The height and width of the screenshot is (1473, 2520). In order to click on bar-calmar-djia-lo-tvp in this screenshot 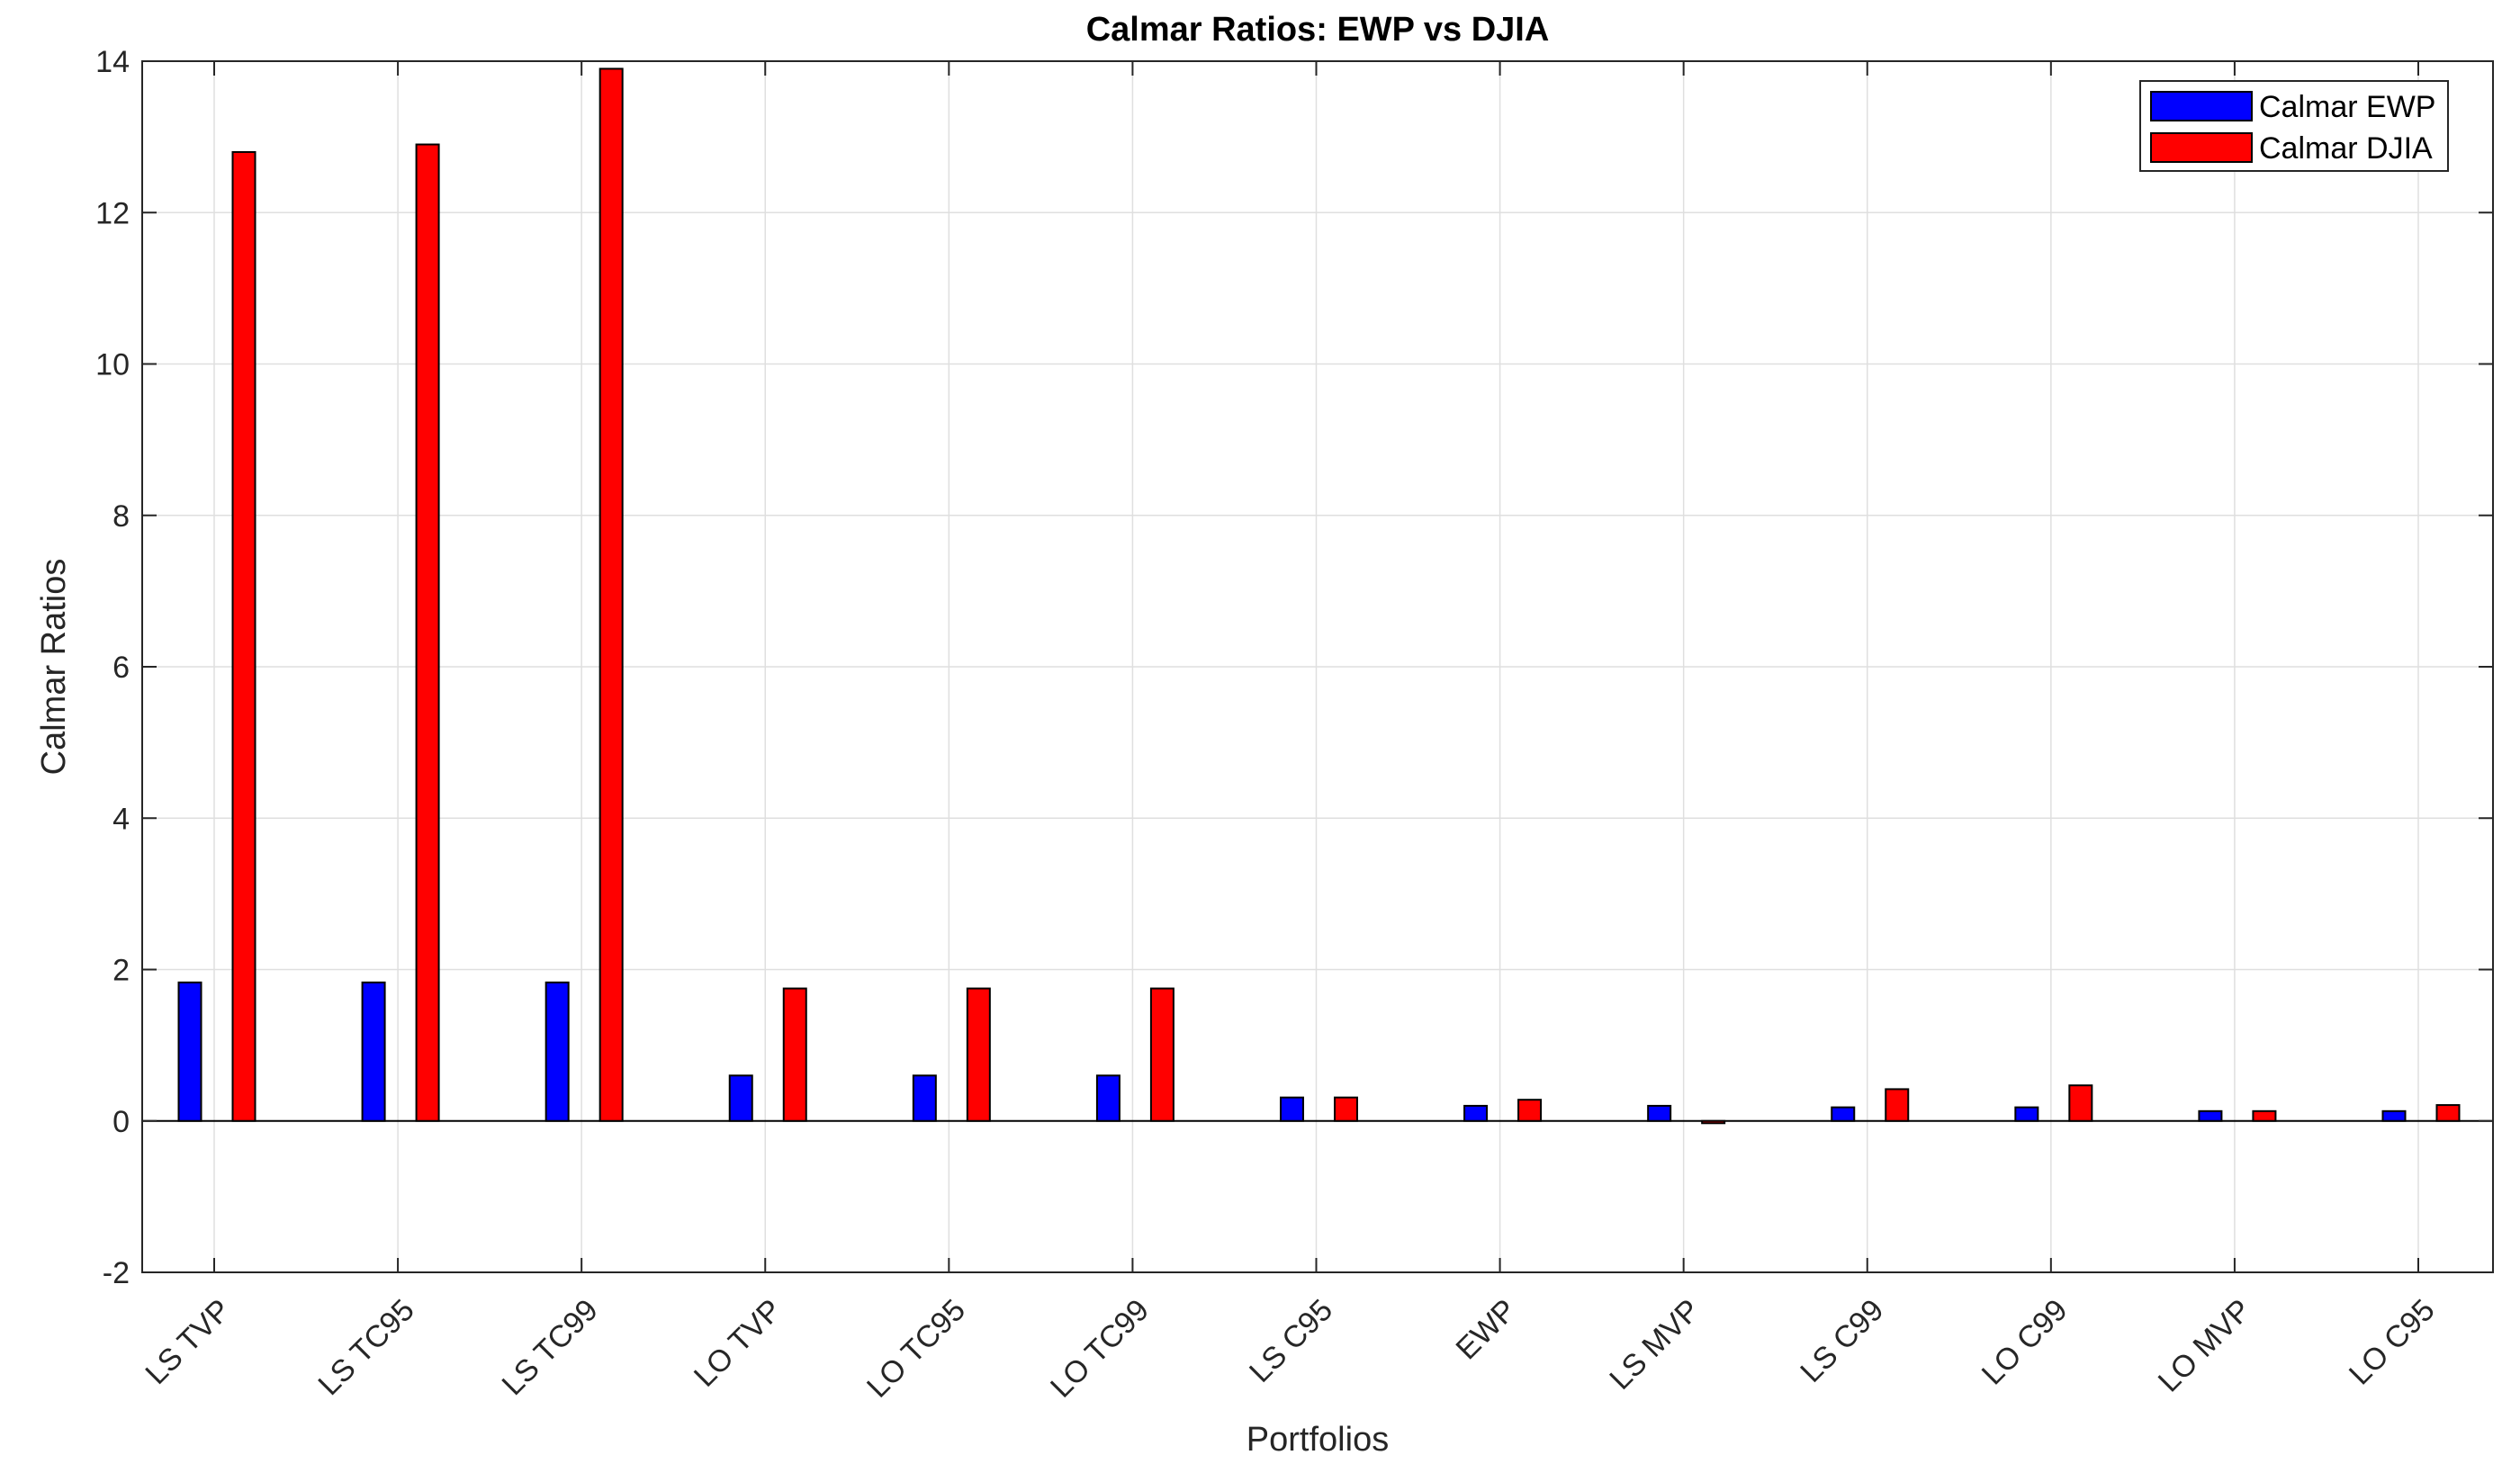, I will do `click(795, 1055)`.